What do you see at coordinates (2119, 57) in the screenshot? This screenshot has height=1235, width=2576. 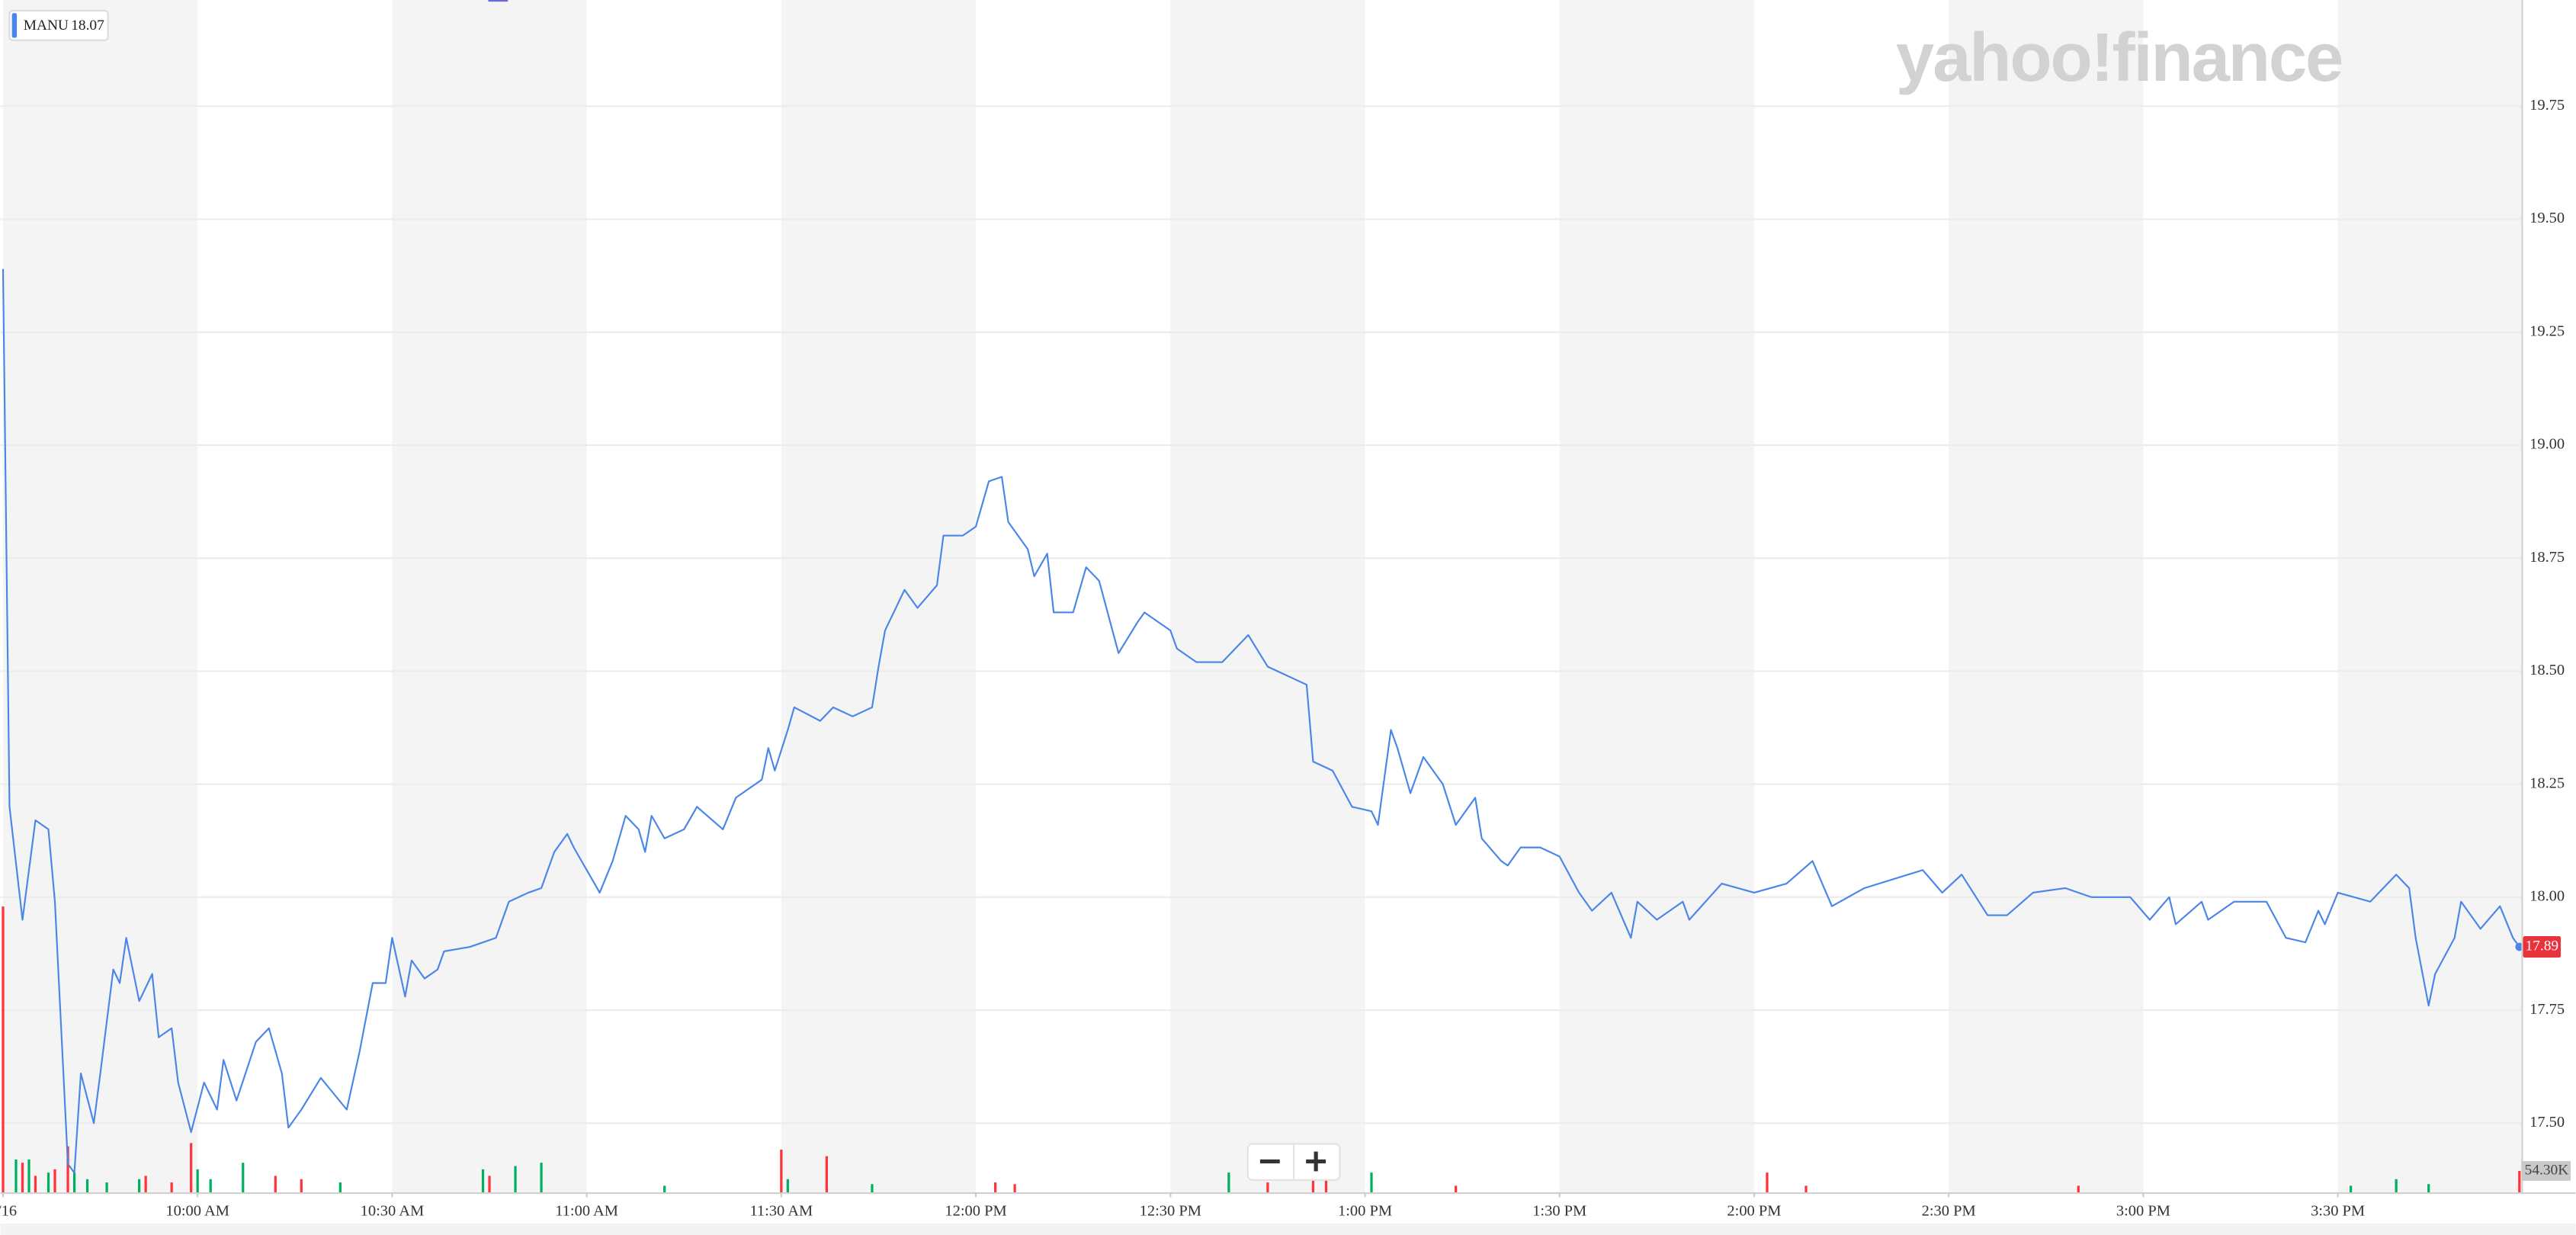 I see `watermark: yahoo!finance` at bounding box center [2119, 57].